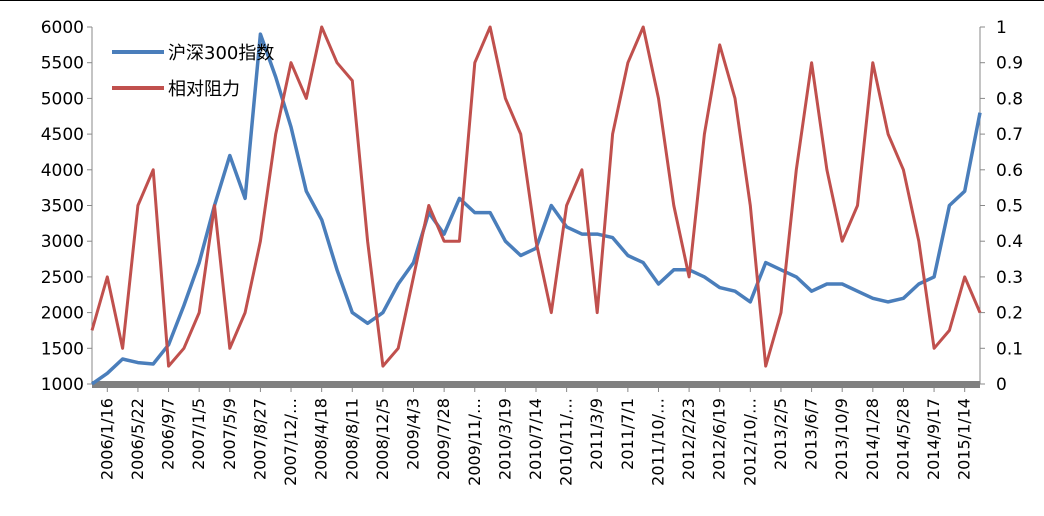 Image resolution: width=1044 pixels, height=516 pixels. I want to click on x-tick-label: 2009/4/3, so click(413, 434).